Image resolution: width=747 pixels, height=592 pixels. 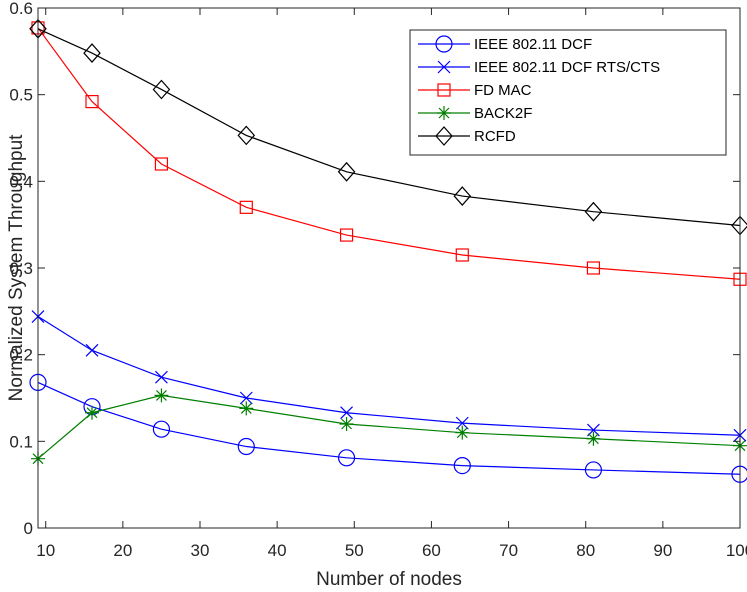 What do you see at coordinates (21, 441) in the screenshot?
I see `y-tick-label: 0.1` at bounding box center [21, 441].